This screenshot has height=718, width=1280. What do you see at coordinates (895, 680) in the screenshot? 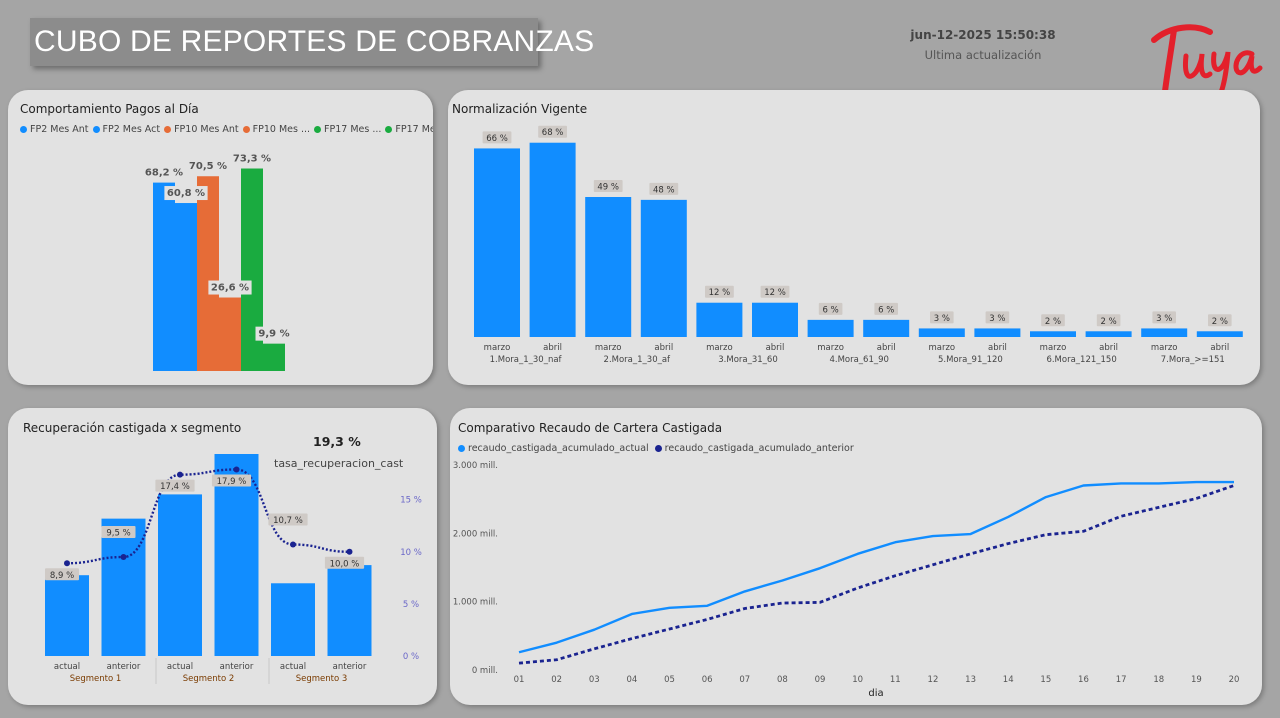
I see `x-tick-label: 11` at bounding box center [895, 680].